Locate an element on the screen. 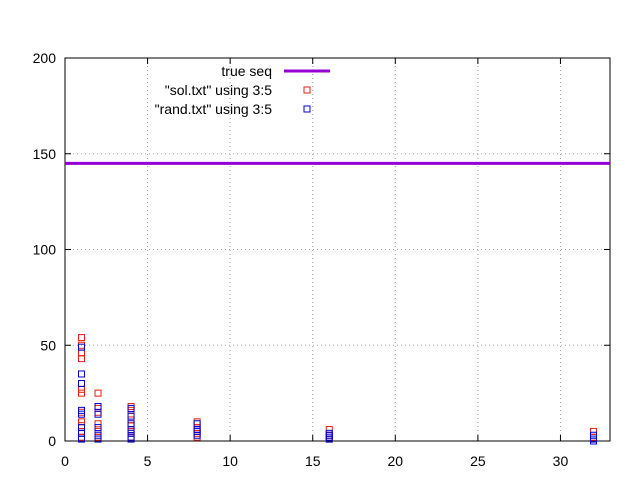  y-tick-label: 100 is located at coordinates (45, 250).